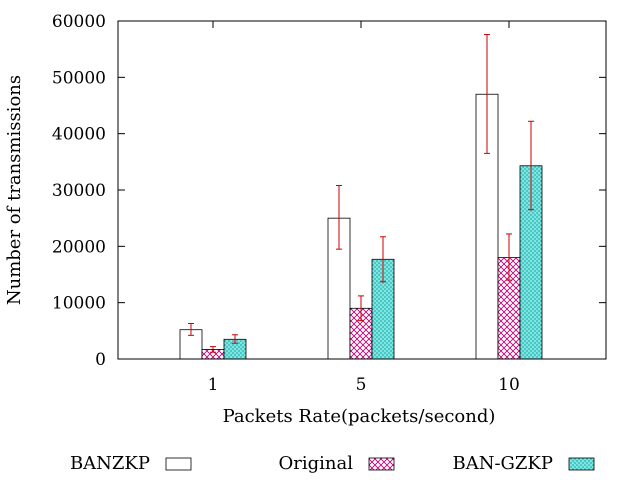 The height and width of the screenshot is (480, 640). Describe the element at coordinates (79, 304) in the screenshot. I see `y-tick-label-10000: 10000` at that location.